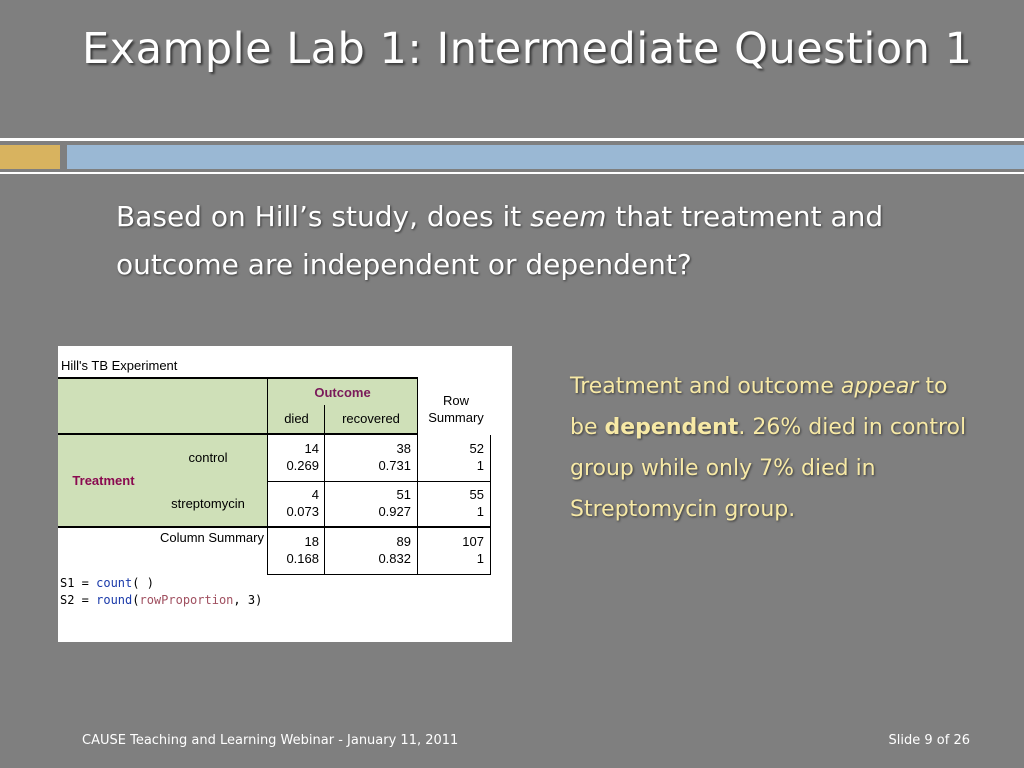  Describe the element at coordinates (293, 494) in the screenshot. I see `count-value: 4` at that location.